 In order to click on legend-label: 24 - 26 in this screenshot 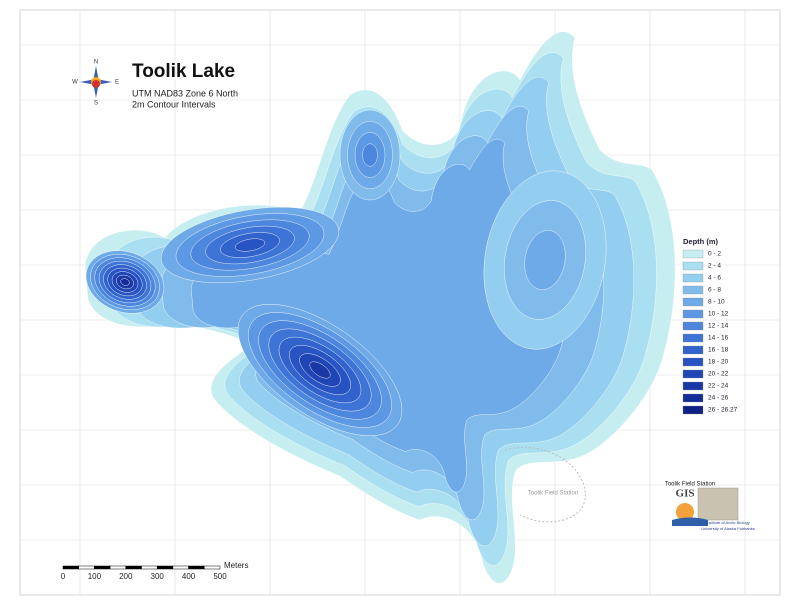, I will do `click(718, 398)`.